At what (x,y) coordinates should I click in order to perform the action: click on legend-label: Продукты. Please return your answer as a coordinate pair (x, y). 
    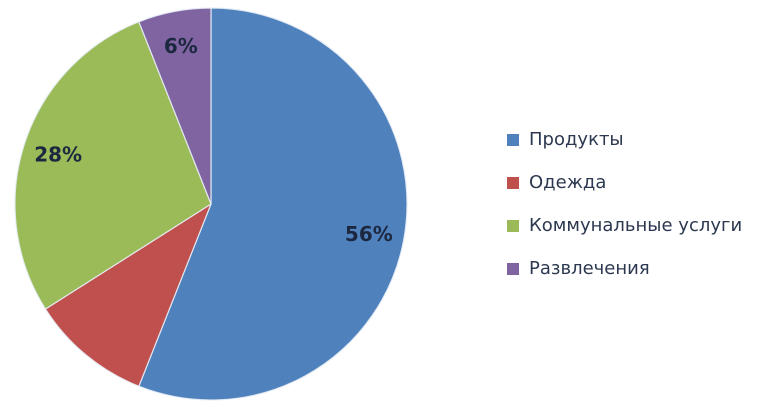
    Looking at the image, I should click on (576, 139).